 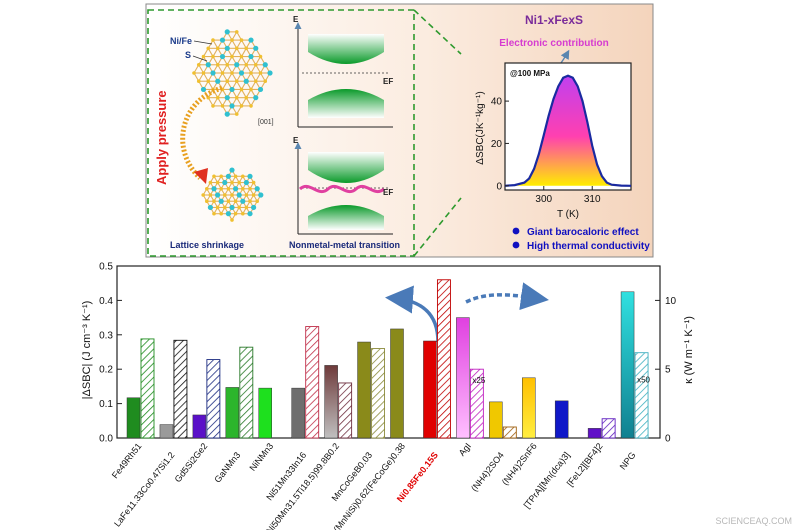 What do you see at coordinates (106, 439) in the screenshot?
I see `left-y-tick-label: 0.0` at bounding box center [106, 439].